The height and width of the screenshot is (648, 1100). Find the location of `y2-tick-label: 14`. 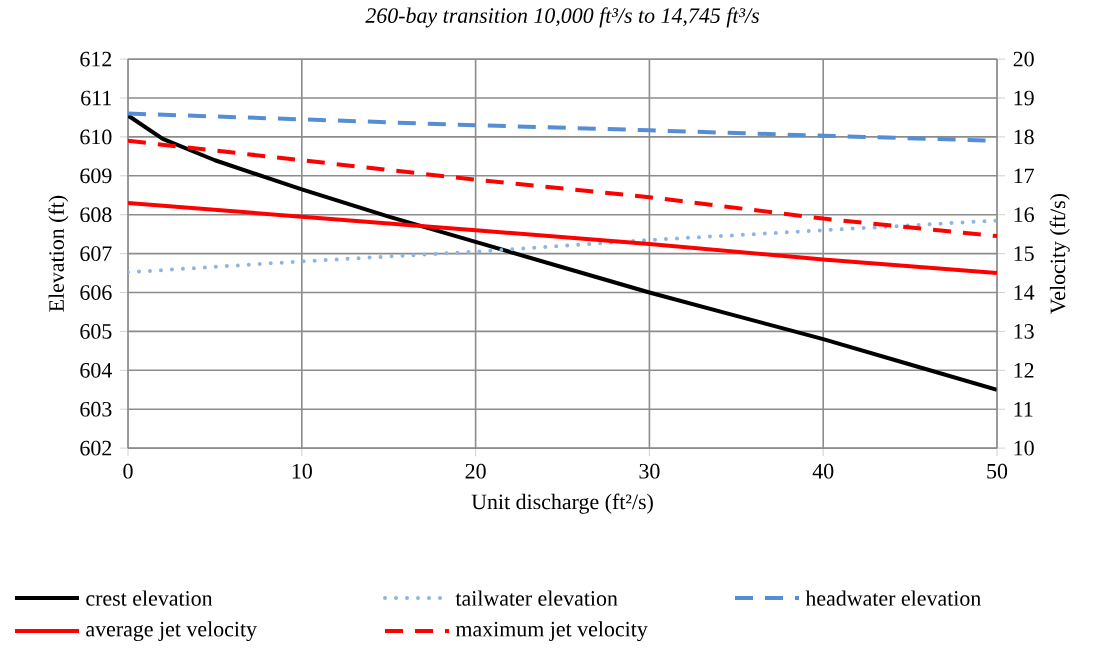

y2-tick-label: 14 is located at coordinates (1024, 292).